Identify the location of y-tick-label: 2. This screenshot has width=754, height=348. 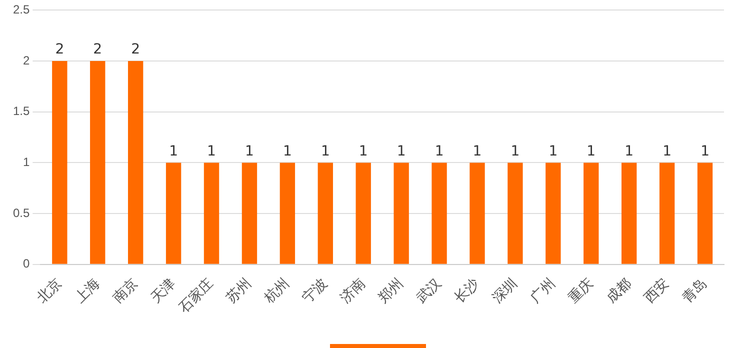
(26, 60).